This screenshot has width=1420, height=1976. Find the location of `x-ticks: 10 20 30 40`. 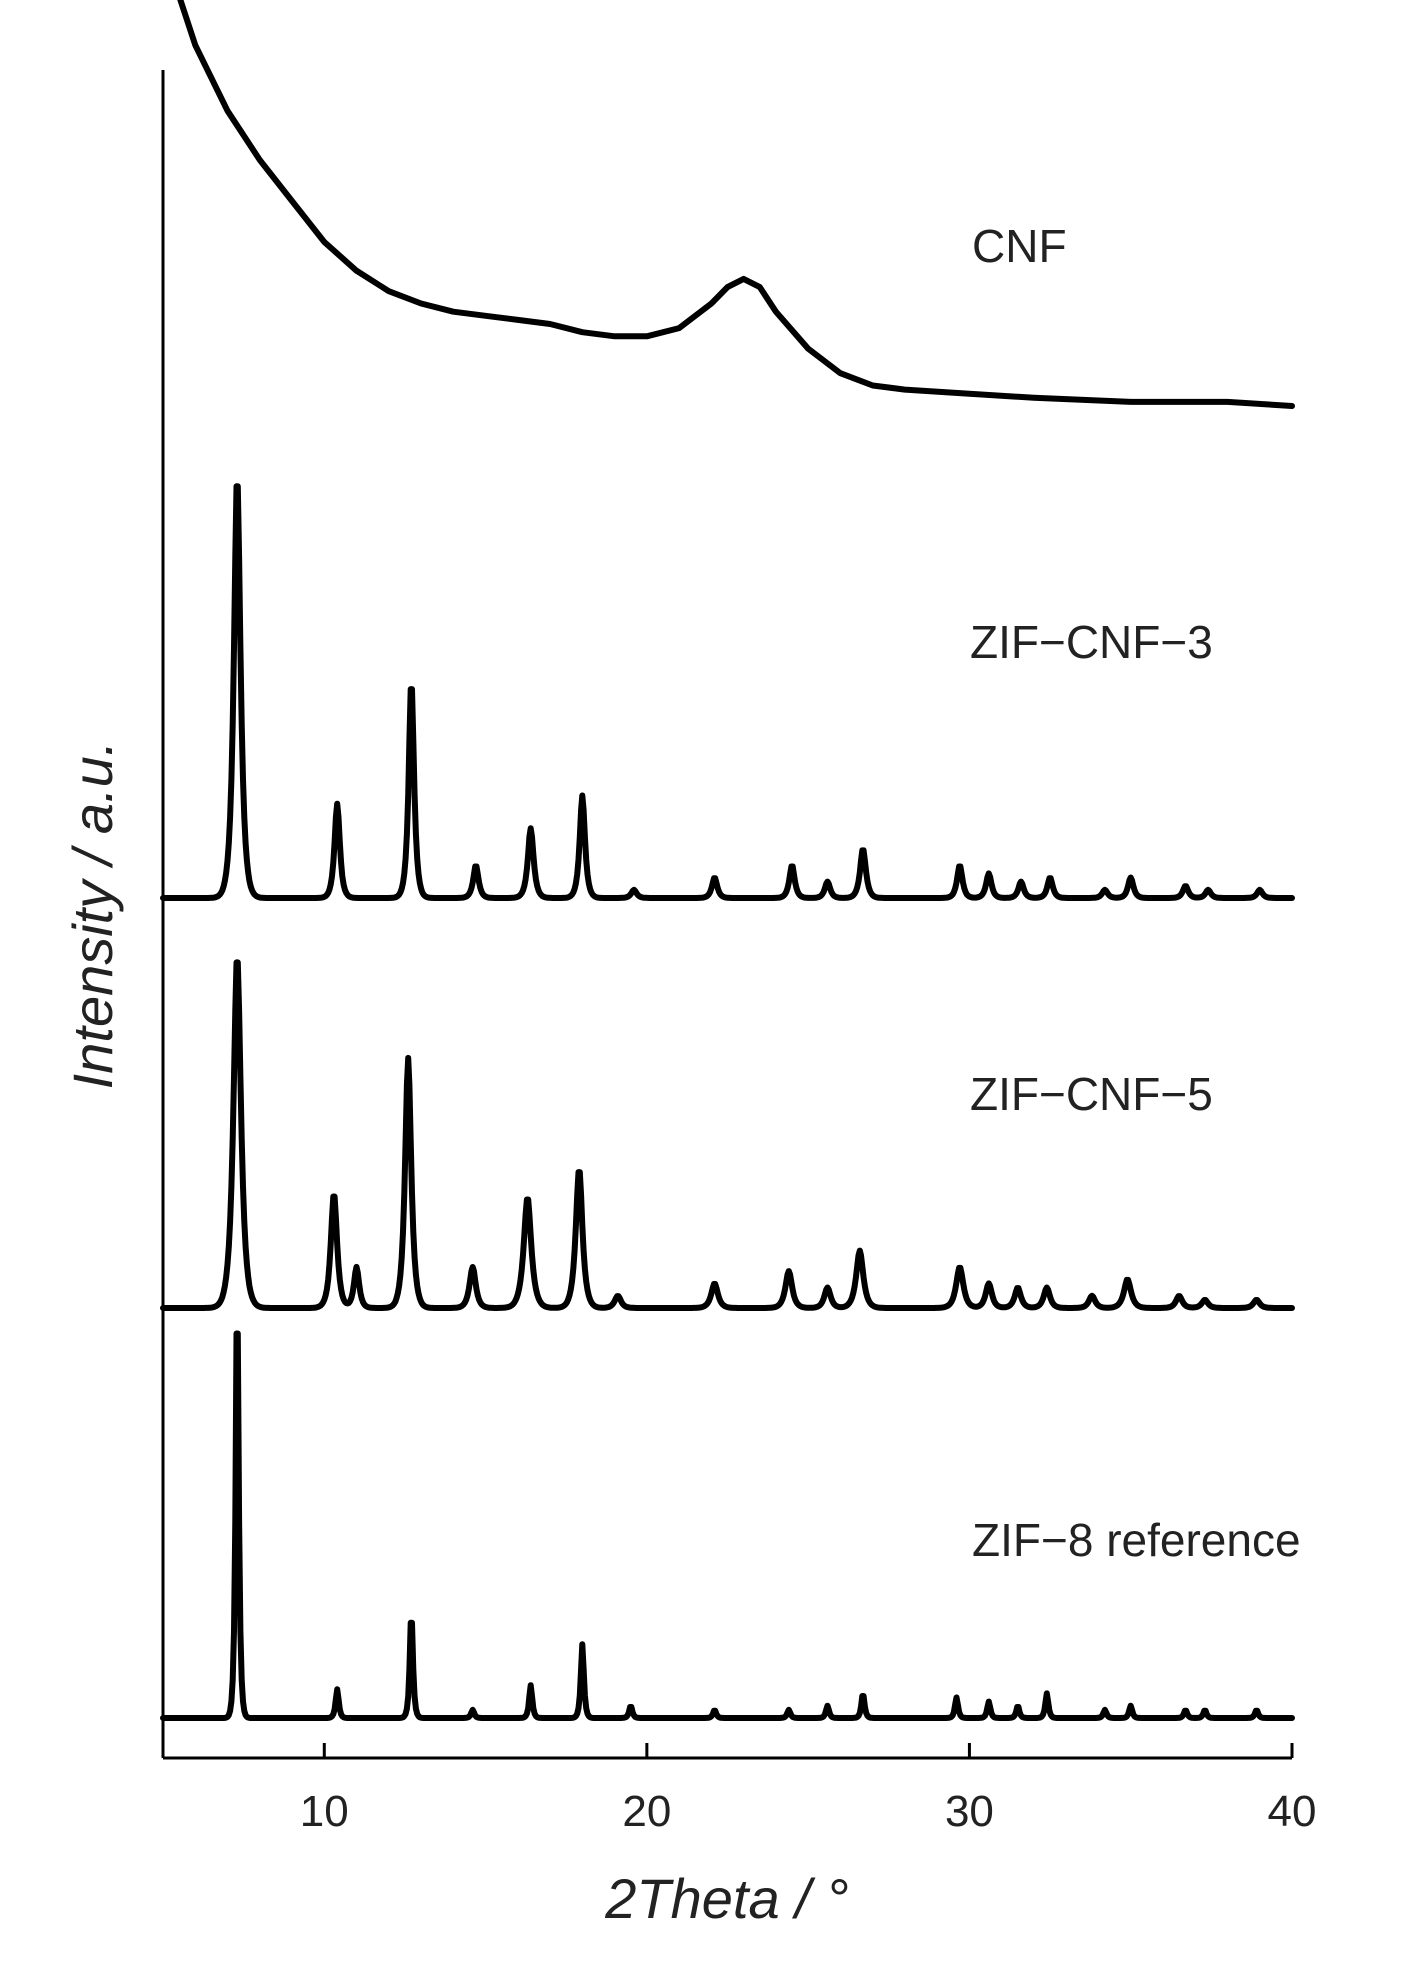

x-ticks: 10 20 30 40 is located at coordinates (808, 1789).